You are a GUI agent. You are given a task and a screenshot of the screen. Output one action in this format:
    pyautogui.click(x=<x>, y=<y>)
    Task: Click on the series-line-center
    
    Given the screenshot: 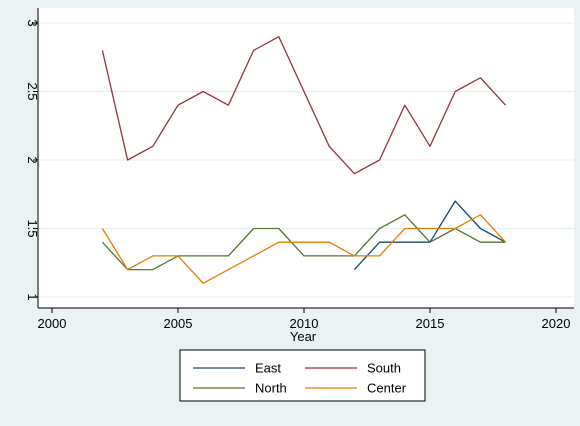 What is the action you would take?
    pyautogui.click(x=304, y=249)
    